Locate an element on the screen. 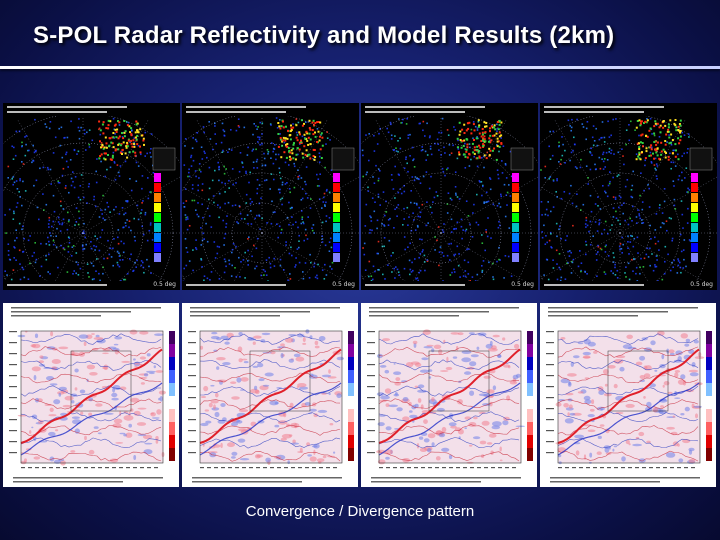  radar-image-4: 0.5 deg is located at coordinates (628, 196).